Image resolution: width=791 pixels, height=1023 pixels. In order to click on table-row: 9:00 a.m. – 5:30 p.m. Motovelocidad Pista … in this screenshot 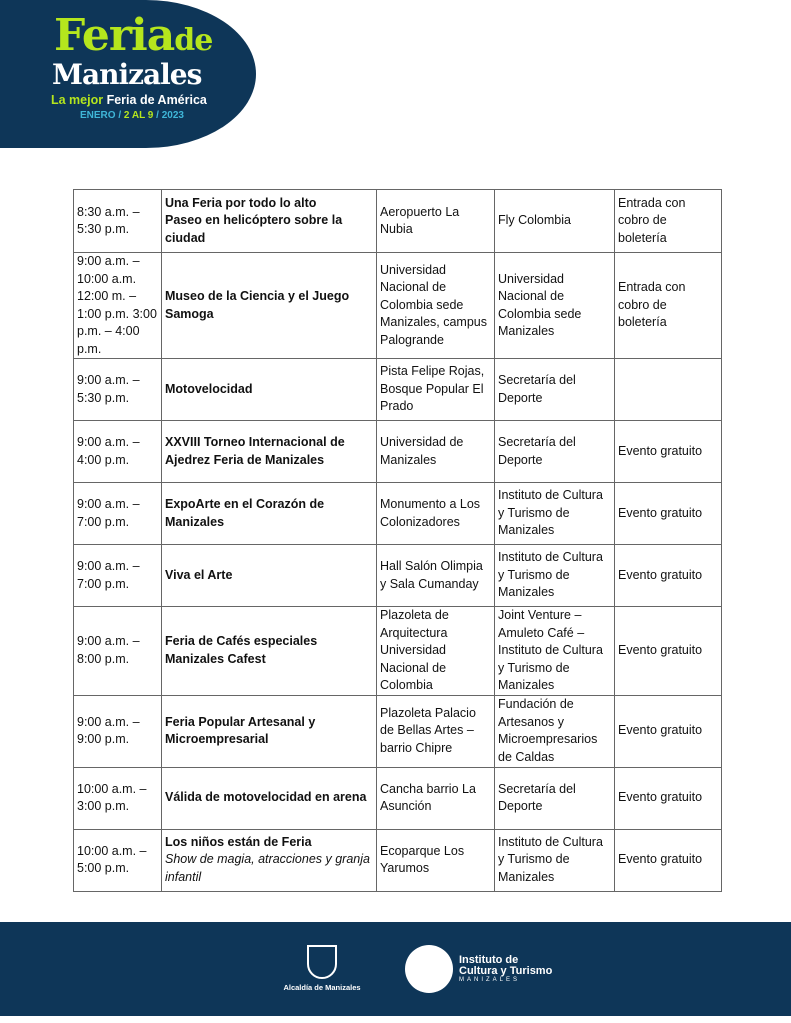, I will do `click(397, 389)`.